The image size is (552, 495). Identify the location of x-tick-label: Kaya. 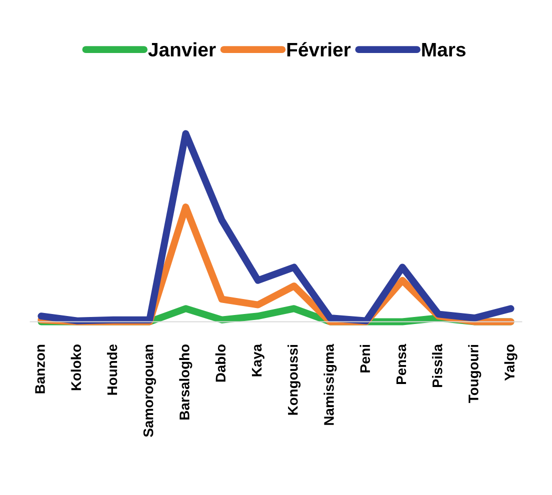
(258, 360).